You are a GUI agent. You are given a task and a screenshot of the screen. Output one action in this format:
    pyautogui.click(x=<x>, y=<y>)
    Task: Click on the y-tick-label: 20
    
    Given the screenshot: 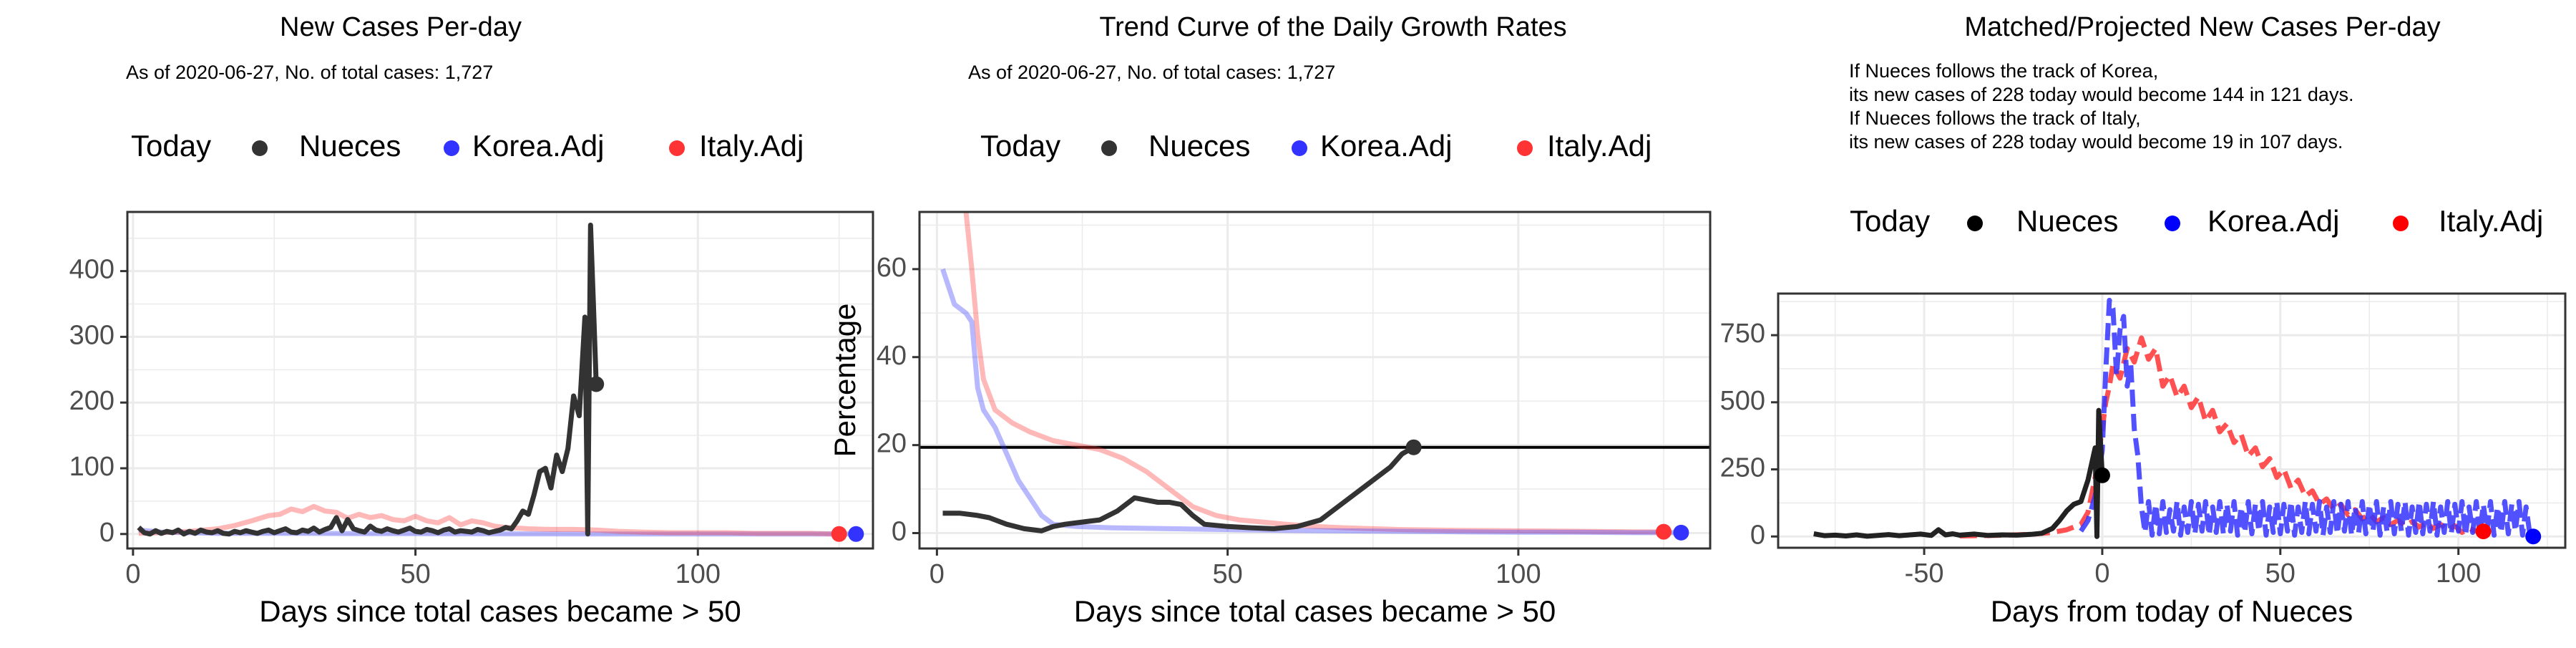 What is the action you would take?
    pyautogui.click(x=892, y=444)
    